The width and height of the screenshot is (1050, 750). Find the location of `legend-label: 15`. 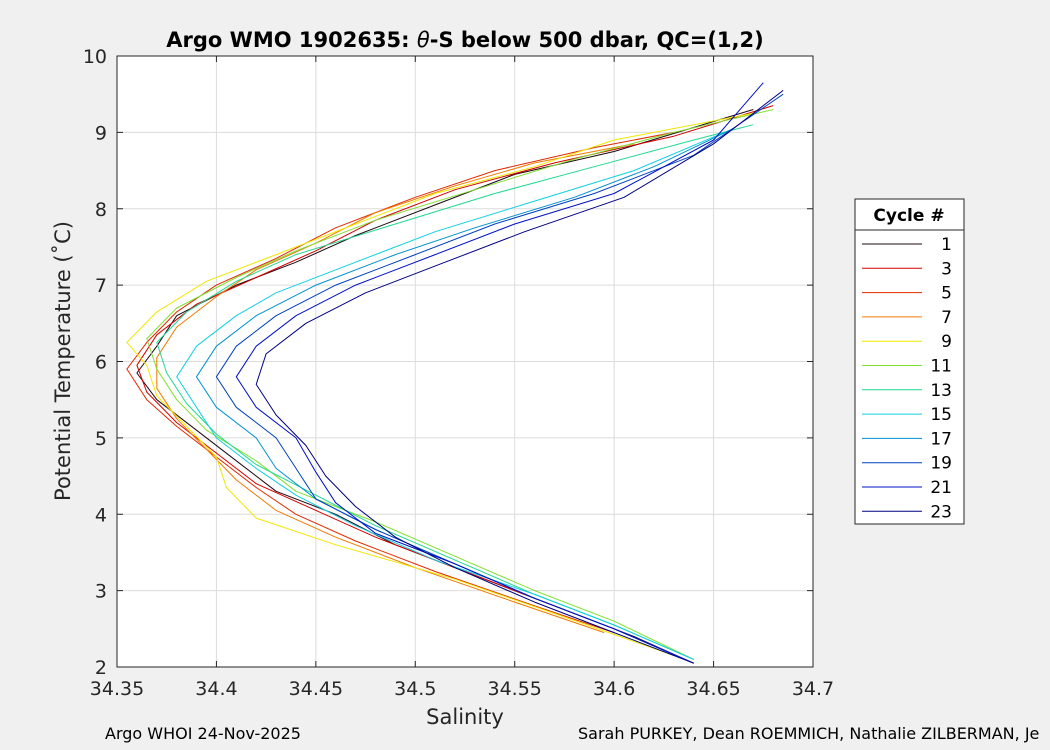

legend-label: 15 is located at coordinates (941, 415).